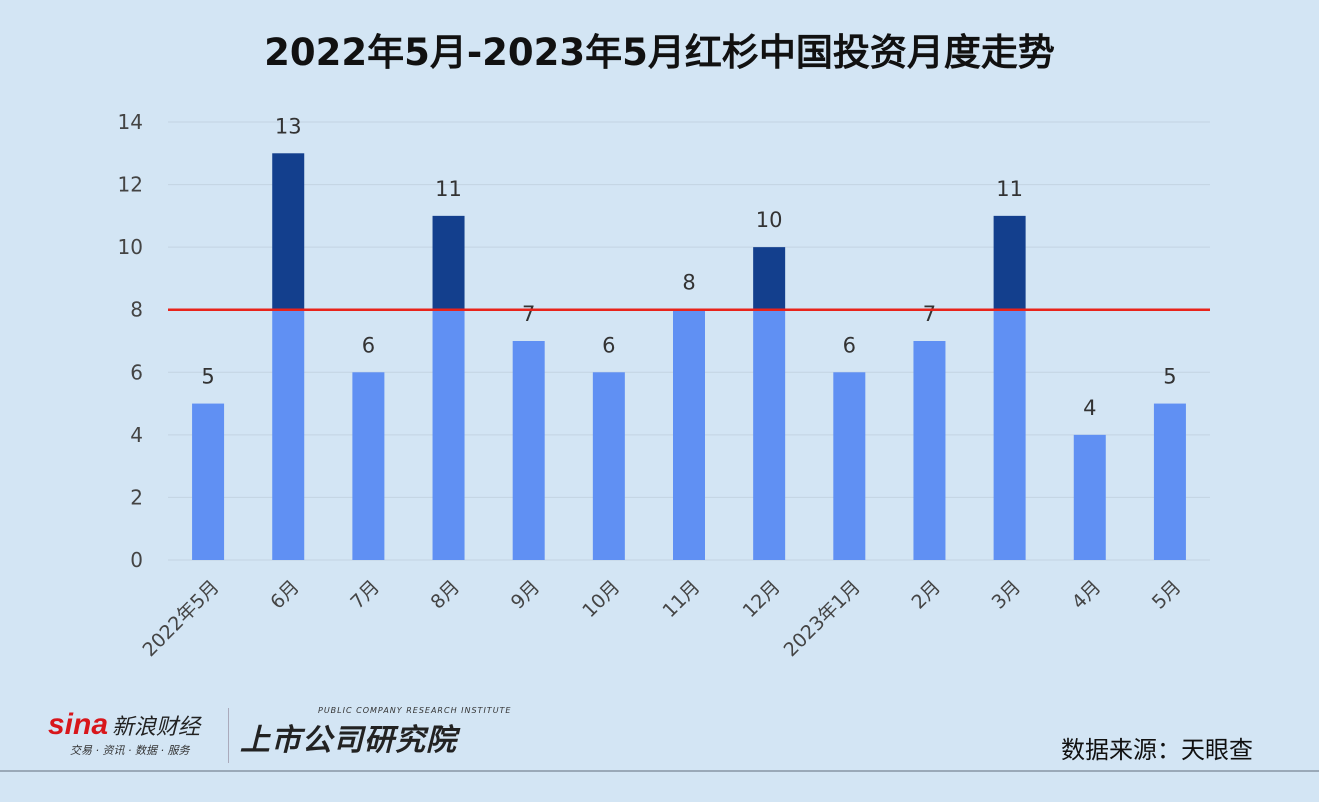 The height and width of the screenshot is (802, 1319). I want to click on sina-finance-logo: sina 新浪财经 交易 · 资讯 · 数据 · 服务, so click(124, 733).